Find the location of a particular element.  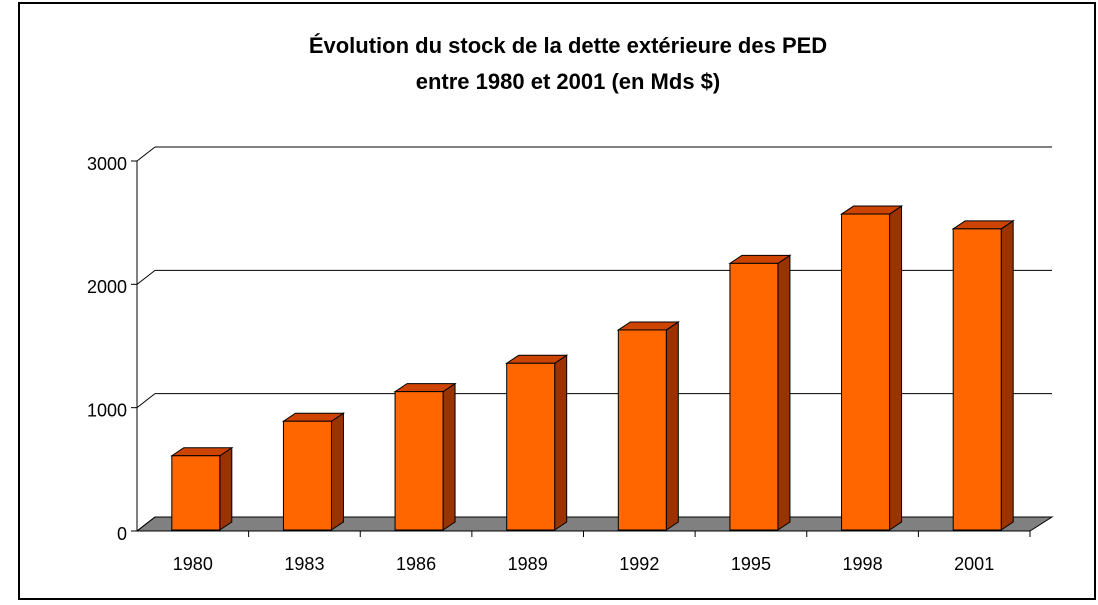

chart-title: entre 1980 et 2001 (en Mds $) is located at coordinates (568, 81).